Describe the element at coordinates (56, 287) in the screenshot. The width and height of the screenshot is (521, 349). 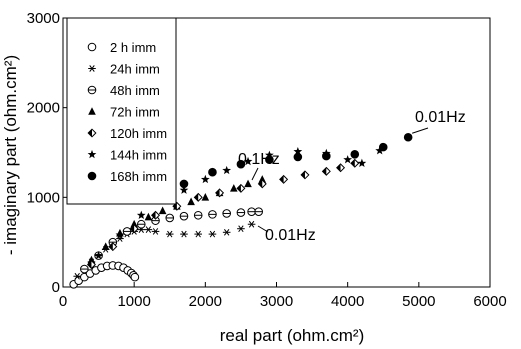
I see `y-tick-label: 0` at that location.